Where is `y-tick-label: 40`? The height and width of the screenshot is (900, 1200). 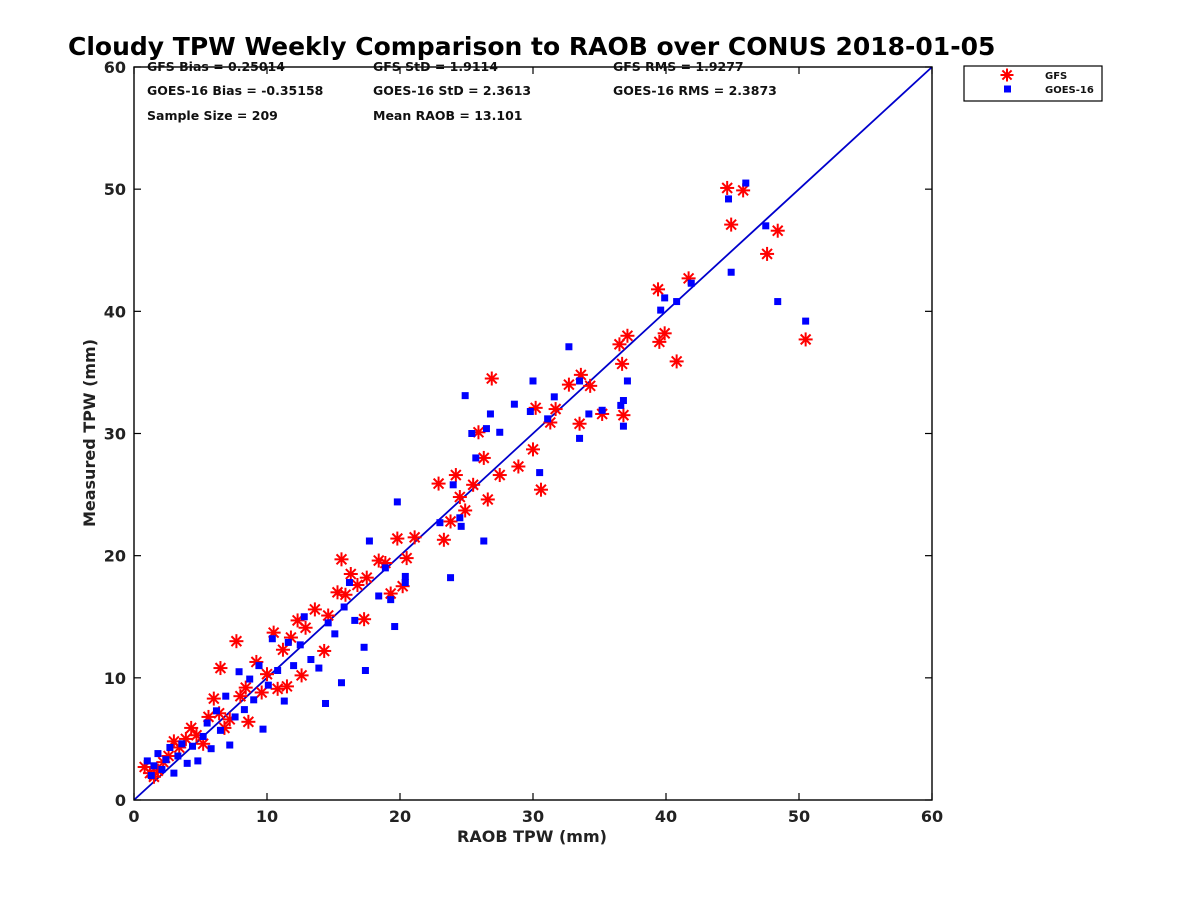 y-tick-label: 40 is located at coordinates (115, 311).